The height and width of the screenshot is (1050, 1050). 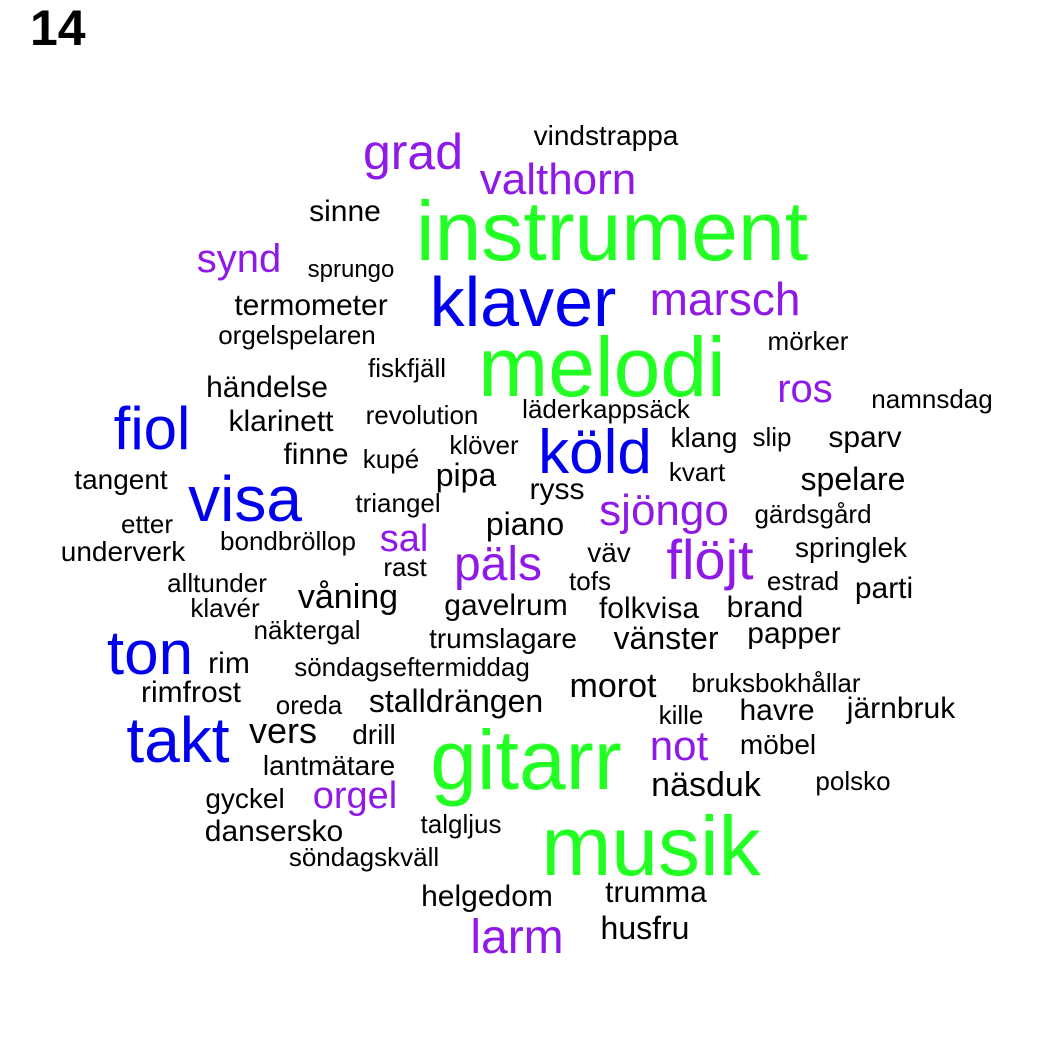 I want to click on word-flöjt: flöjt, so click(x=710, y=559).